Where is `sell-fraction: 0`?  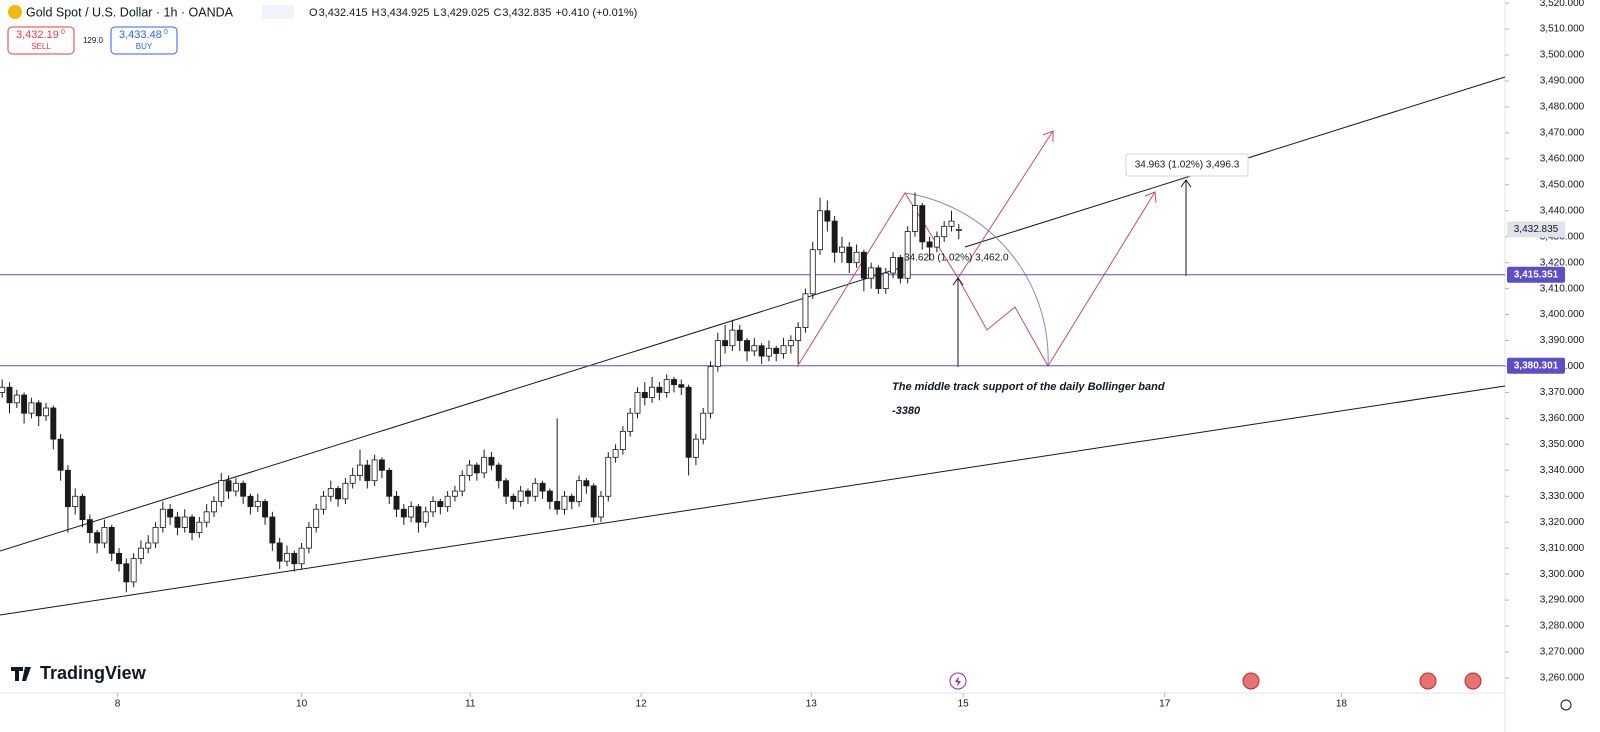 sell-fraction: 0 is located at coordinates (63, 32).